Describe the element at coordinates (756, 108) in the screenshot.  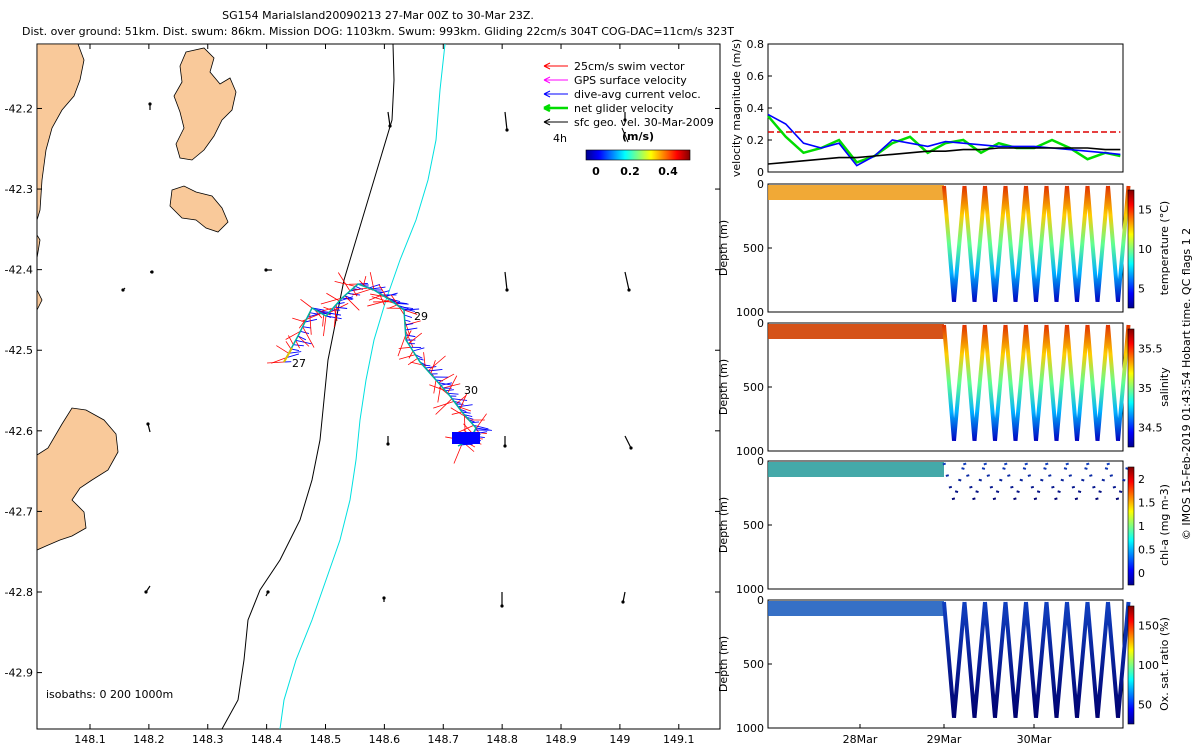
I see `vel-tick-label: 0.4` at that location.